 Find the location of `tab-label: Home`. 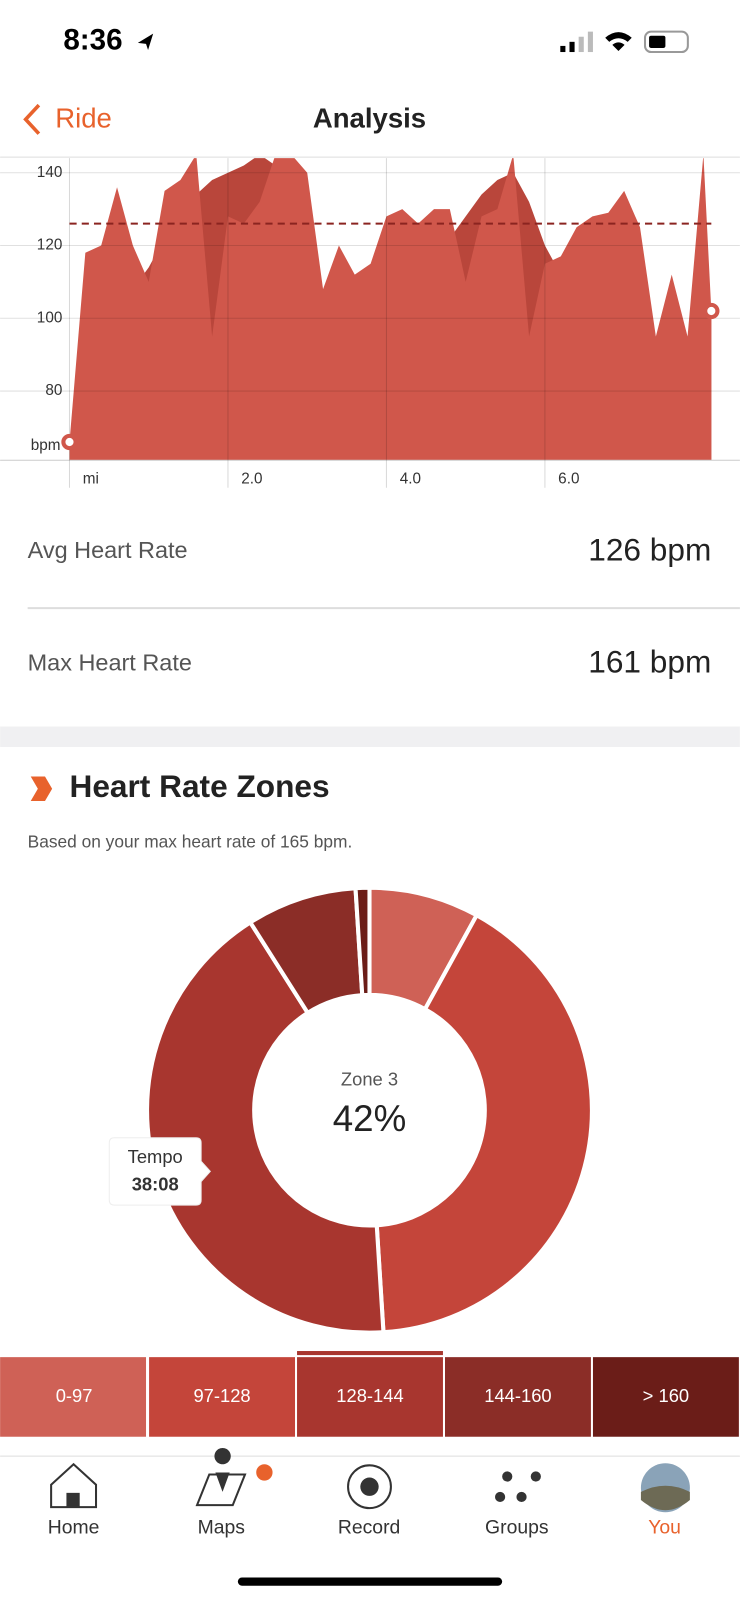

tab-label: Home is located at coordinates (74, 1528).